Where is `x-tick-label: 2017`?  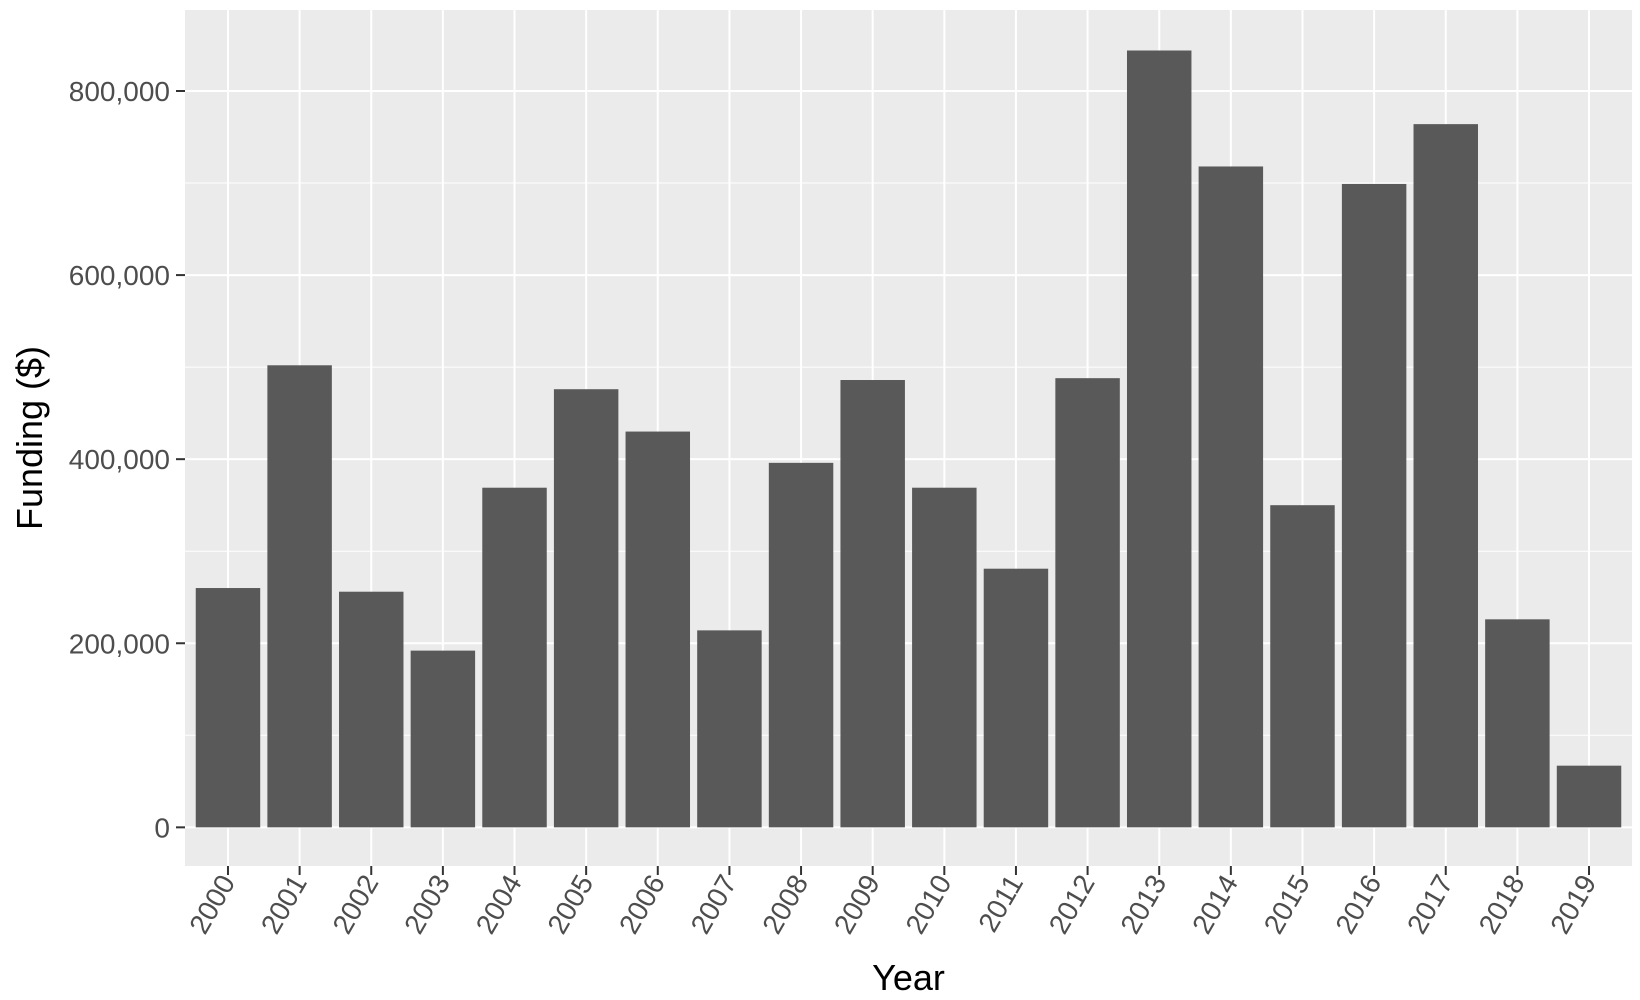
x-tick-label: 2017 is located at coordinates (1430, 904).